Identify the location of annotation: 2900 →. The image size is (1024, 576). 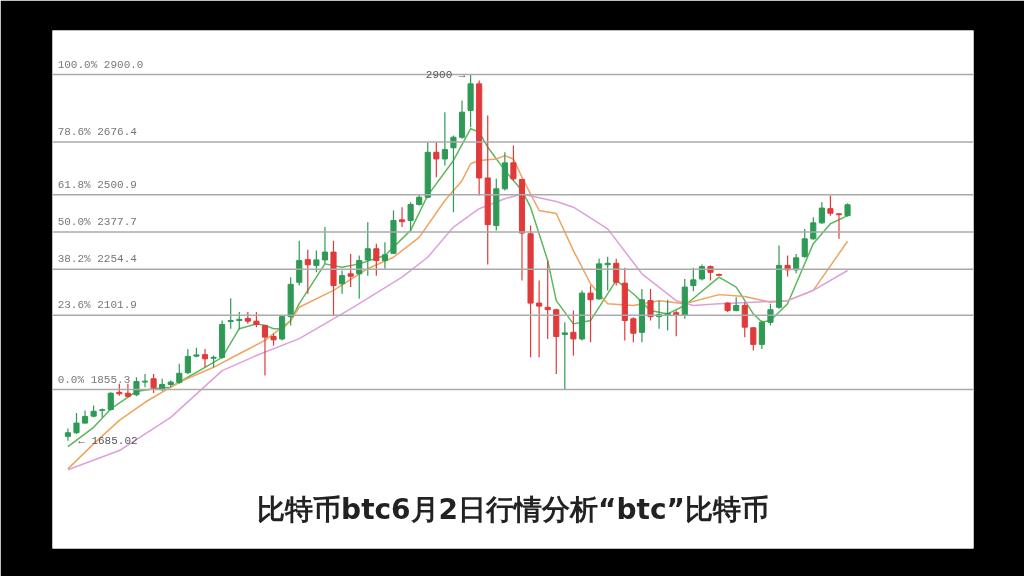
(445, 74).